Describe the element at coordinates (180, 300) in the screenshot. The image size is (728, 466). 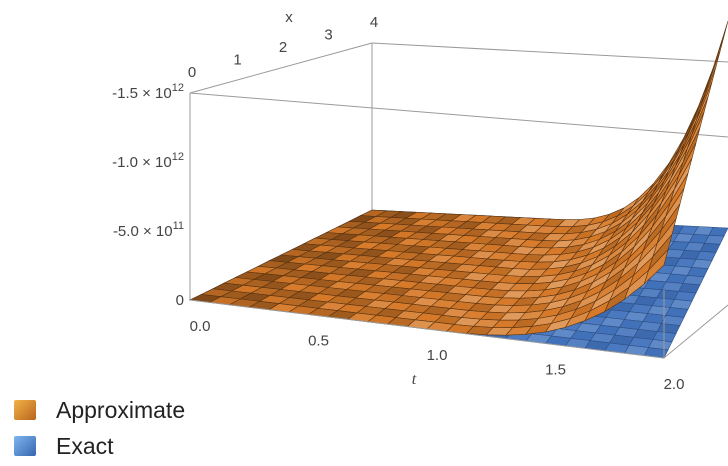
I see `z-tick-label: 0` at that location.